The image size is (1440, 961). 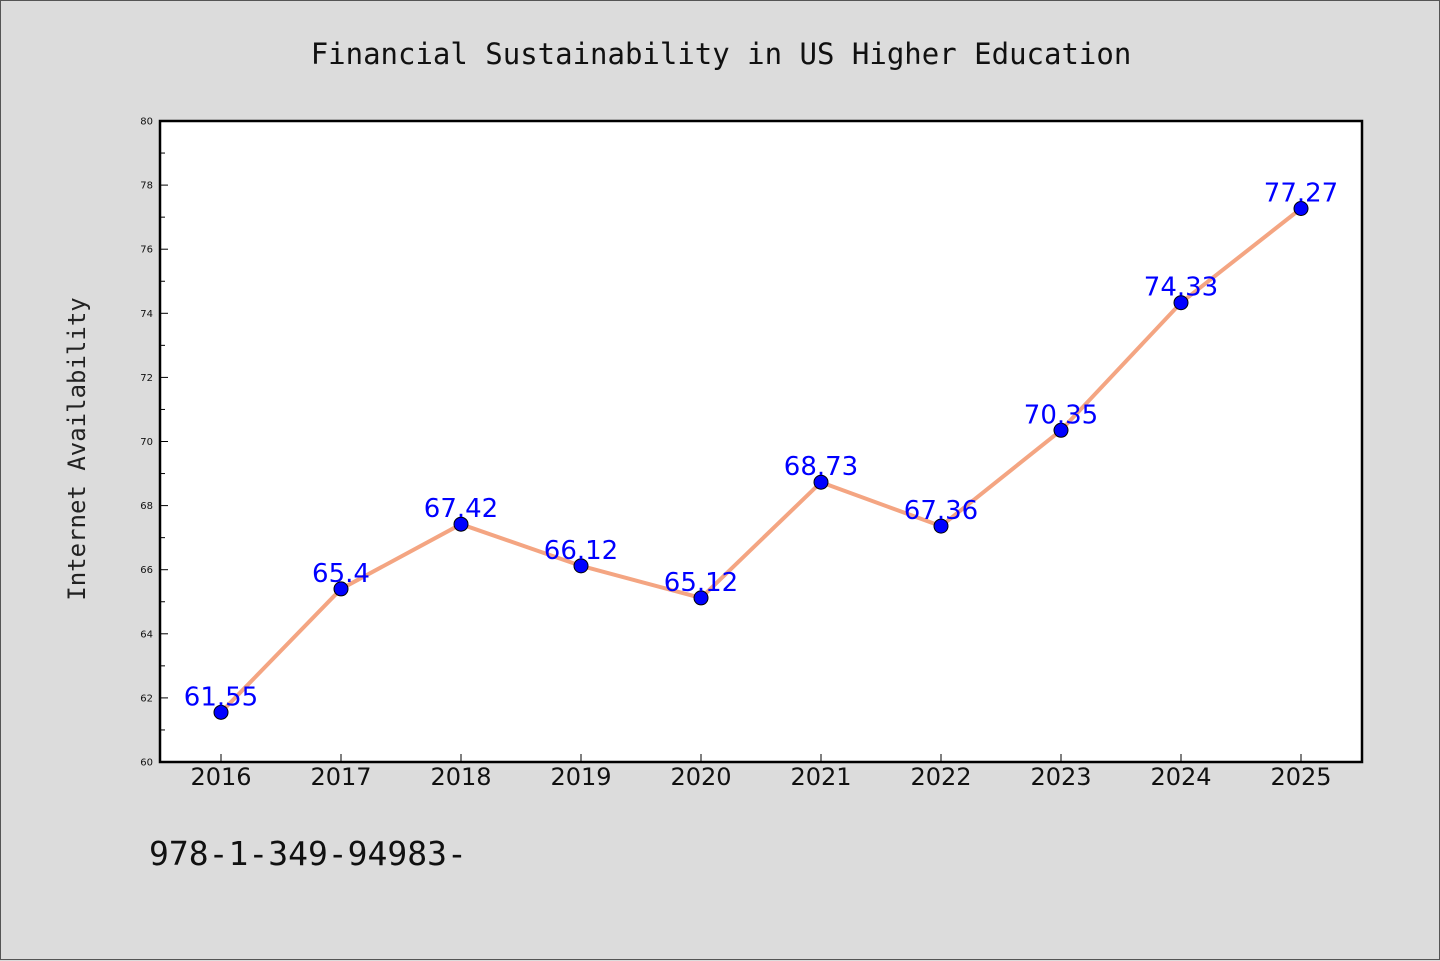 What do you see at coordinates (1181, 288) in the screenshot?
I see `data-label: 74.33` at bounding box center [1181, 288].